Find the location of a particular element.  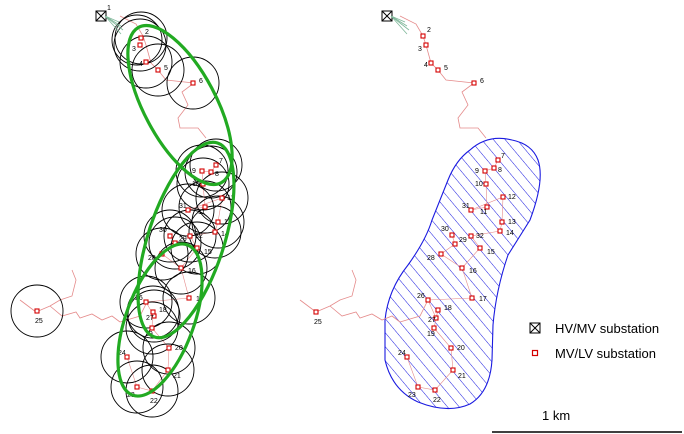

substation-label: 14 is located at coordinates (225, 234).